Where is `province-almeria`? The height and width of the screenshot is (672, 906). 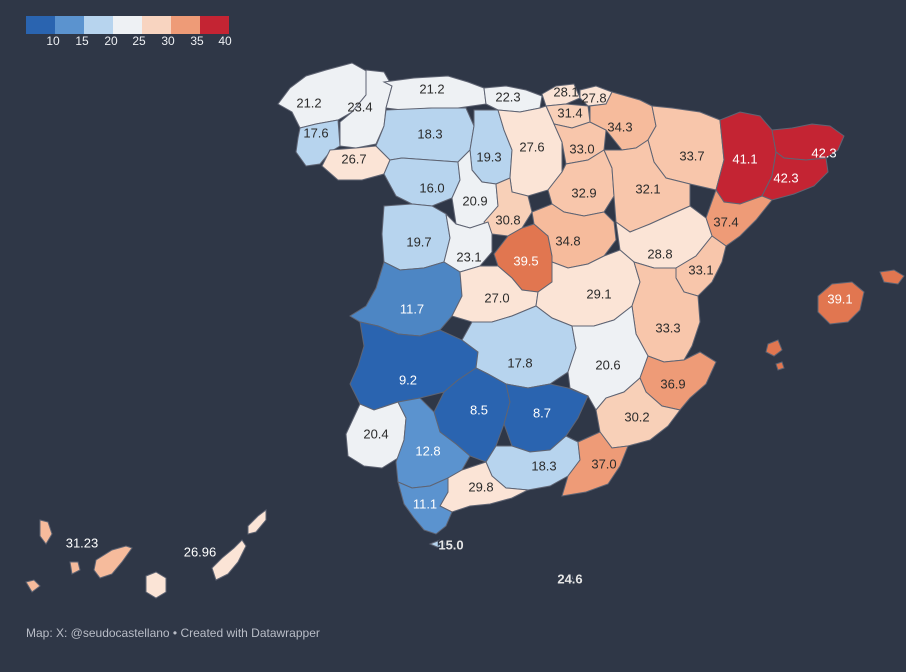
province-almeria is located at coordinates (595, 464).